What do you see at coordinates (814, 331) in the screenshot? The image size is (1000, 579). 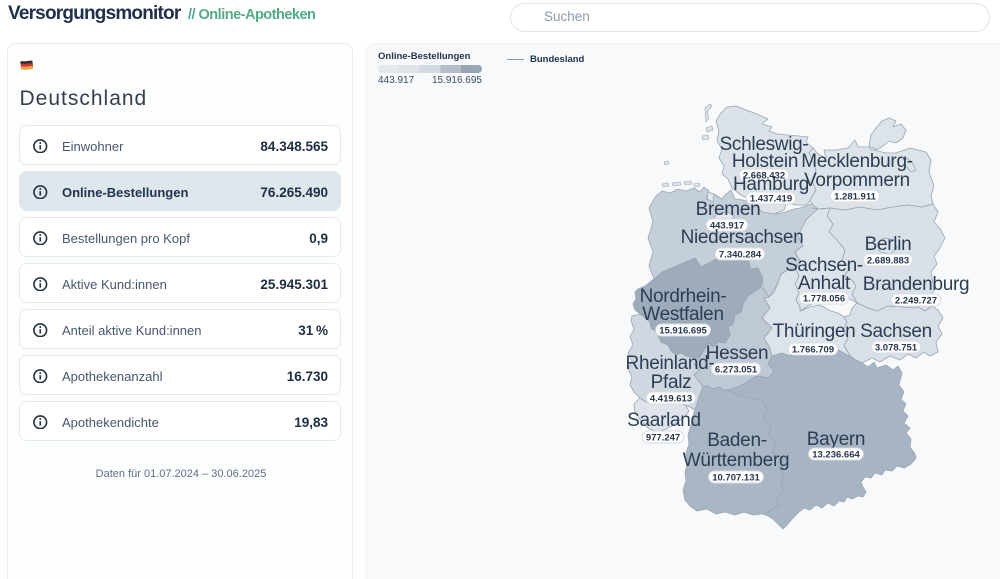 I see `svg-text: Thüringen` at bounding box center [814, 331].